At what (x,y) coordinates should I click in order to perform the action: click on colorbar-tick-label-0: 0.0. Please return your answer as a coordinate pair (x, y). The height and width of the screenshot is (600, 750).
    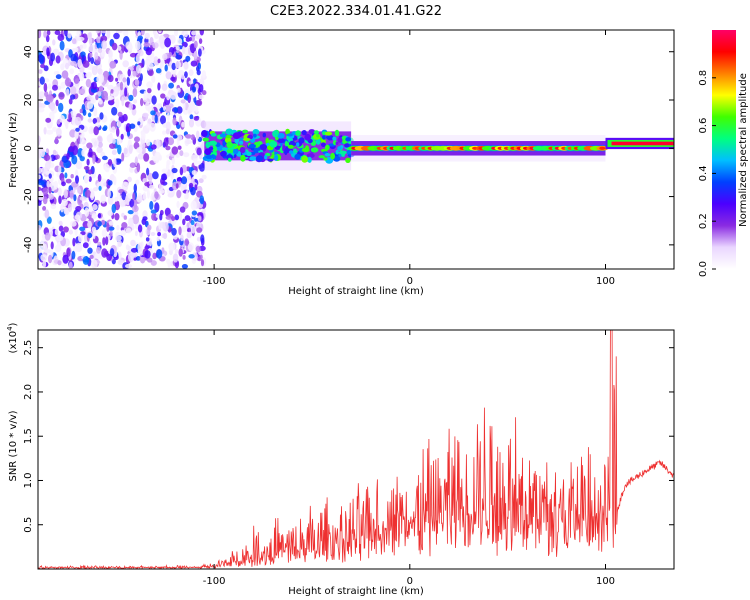
    Looking at the image, I should click on (703, 269).